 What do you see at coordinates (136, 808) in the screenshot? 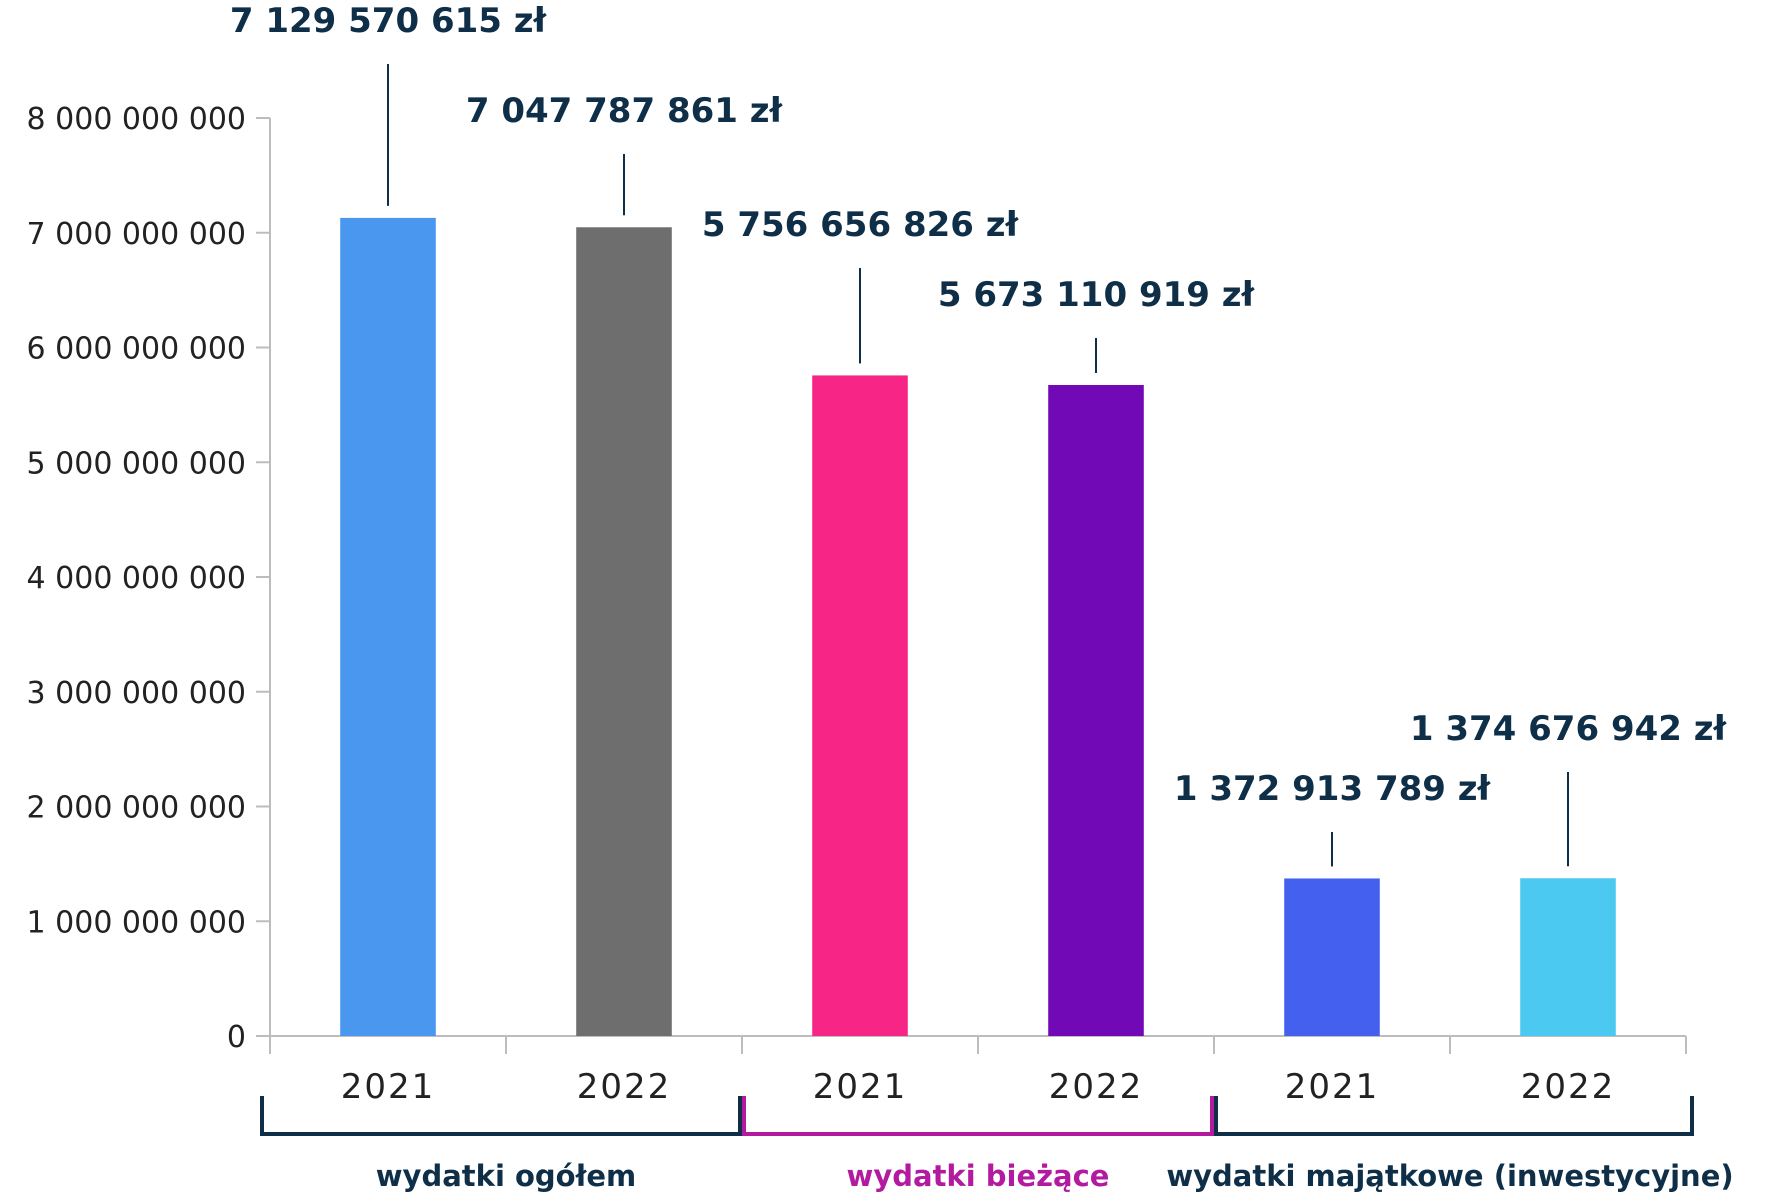
I see `y-tick-label: 2 000 000 000` at bounding box center [136, 808].